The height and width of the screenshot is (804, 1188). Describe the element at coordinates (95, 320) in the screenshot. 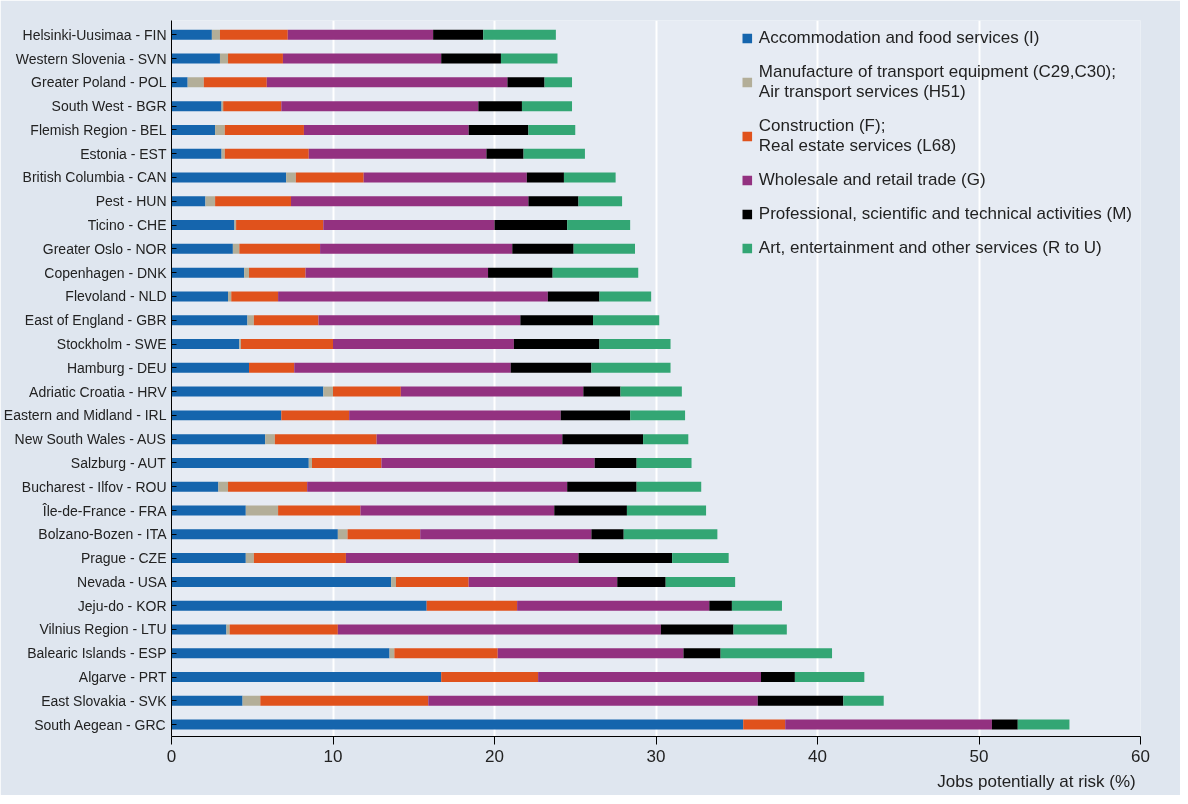

I see `y-tick-label: East of England - GBR` at that location.